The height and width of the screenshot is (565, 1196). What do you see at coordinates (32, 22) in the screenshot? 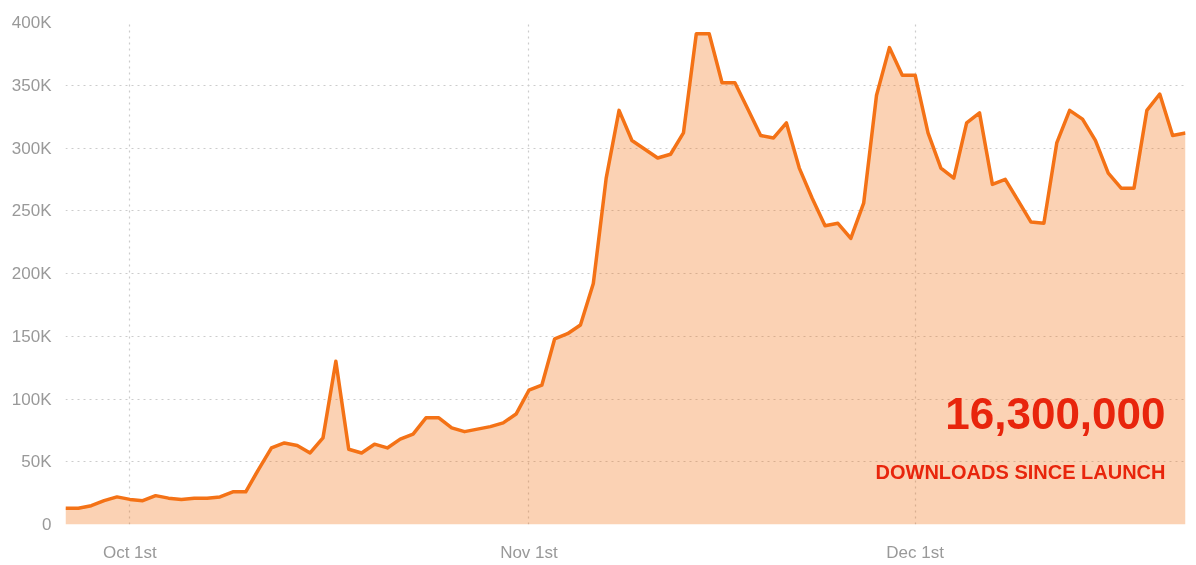
I see `y-tick-label: 400K` at bounding box center [32, 22].